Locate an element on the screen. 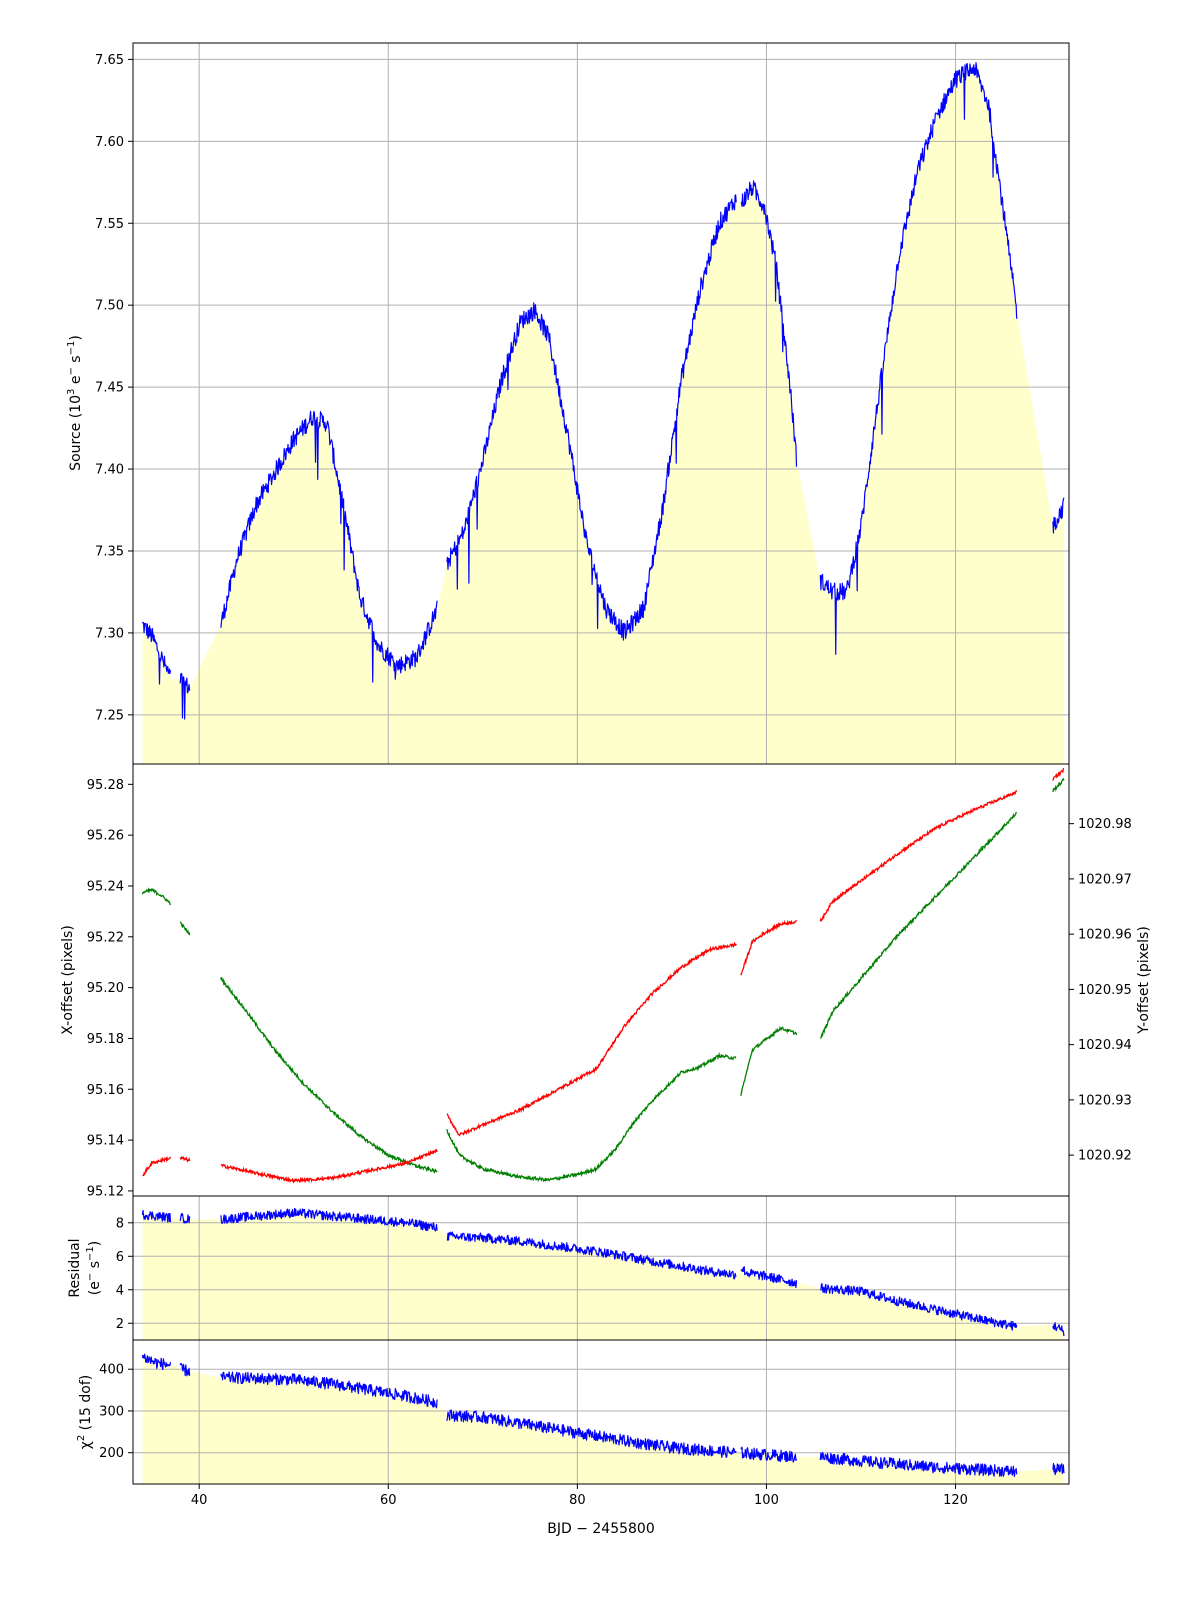 The image size is (1200, 1600). y-tick-label: 300 is located at coordinates (111, 1411).